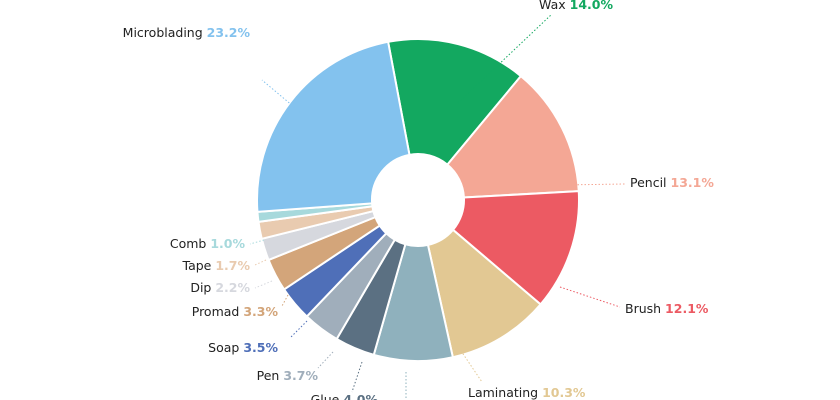 The height and width of the screenshot is (400, 840). Describe the element at coordinates (202, 287) in the screenshot. I see `slice-label-name: Dip` at that location.